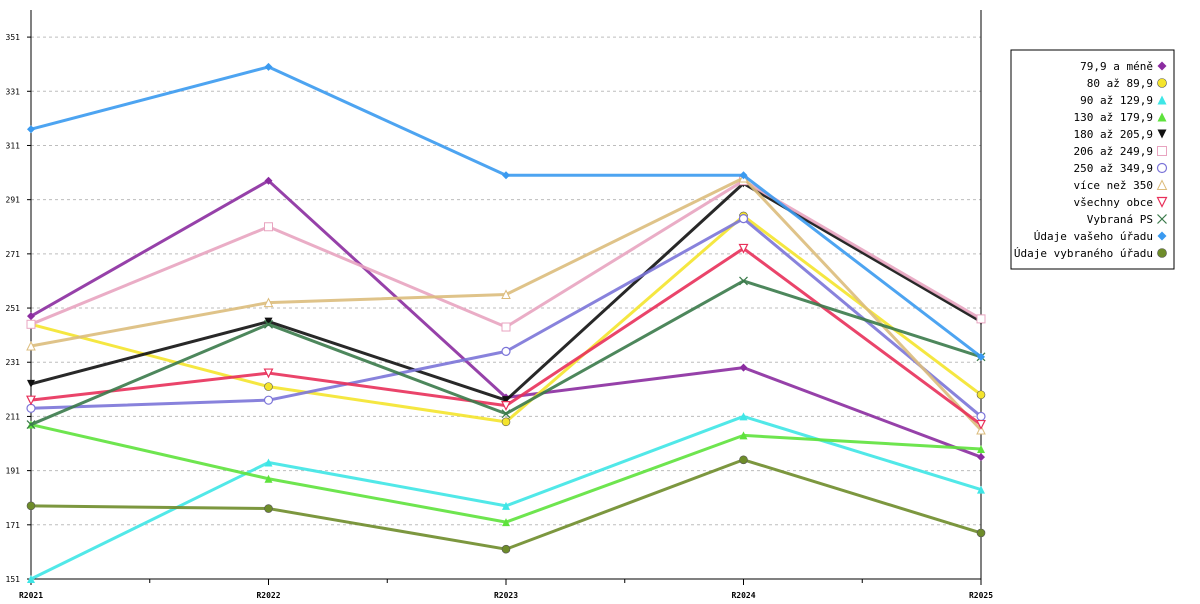  Describe the element at coordinates (13, 579) in the screenshot. I see `y-tick-label: 151` at that location.